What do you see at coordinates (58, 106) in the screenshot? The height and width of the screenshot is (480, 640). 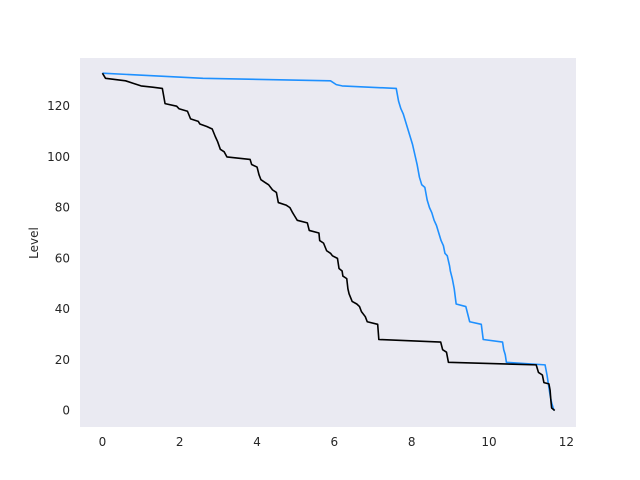 I see `y-tick-label: 120` at bounding box center [58, 106].